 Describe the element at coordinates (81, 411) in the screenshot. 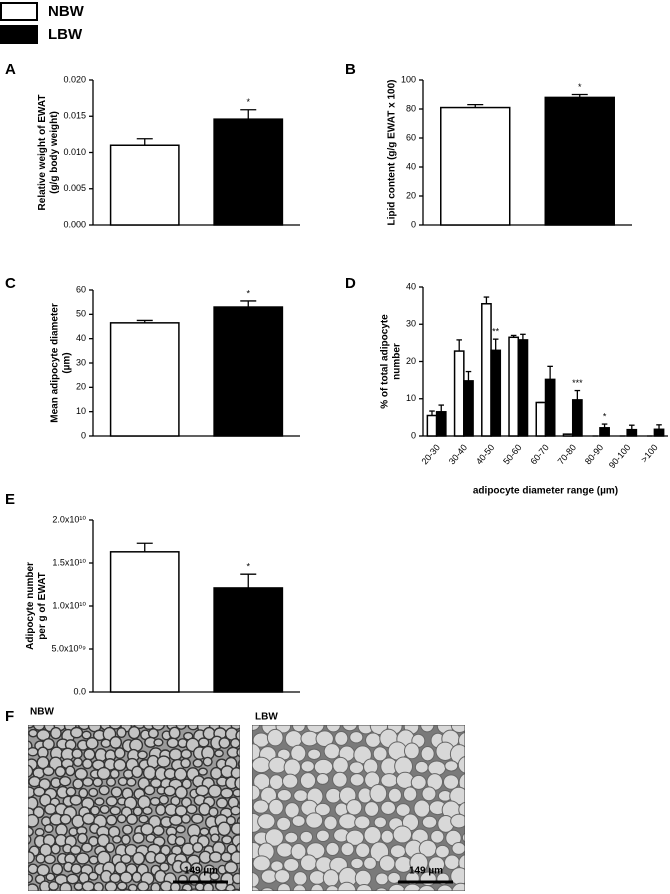

I see `y-tick-label: 10` at that location.